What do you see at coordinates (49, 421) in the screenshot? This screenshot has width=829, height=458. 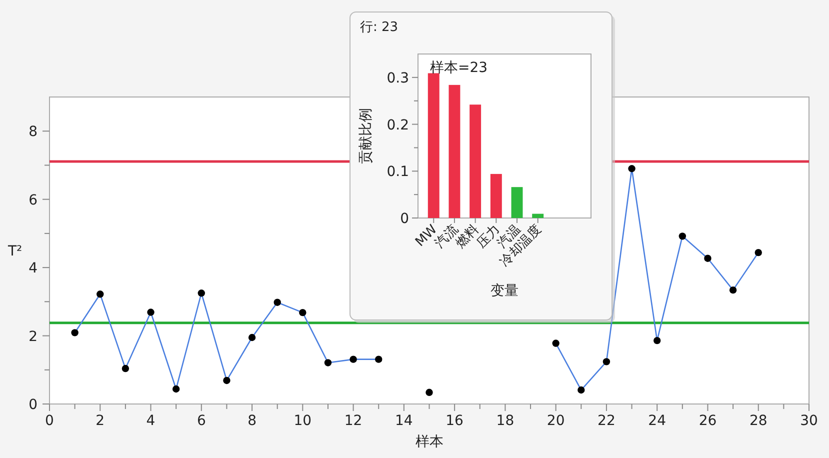 I see `x-tick-label: 0` at bounding box center [49, 421].